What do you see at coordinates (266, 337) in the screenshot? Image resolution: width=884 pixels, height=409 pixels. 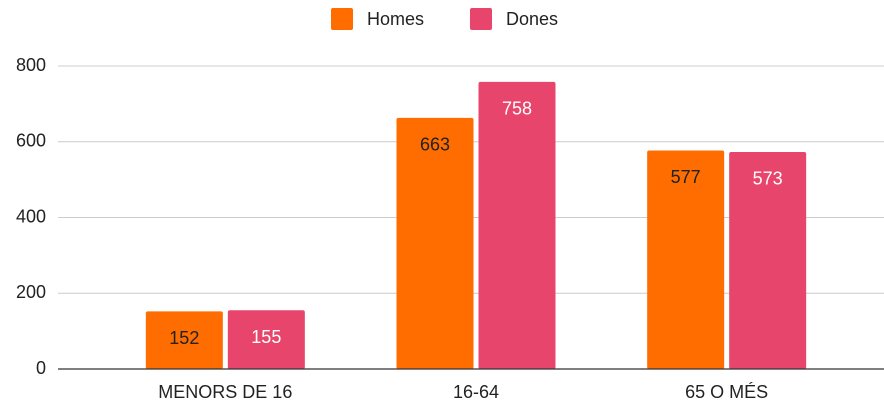 I see `data-label: 155` at bounding box center [266, 337].